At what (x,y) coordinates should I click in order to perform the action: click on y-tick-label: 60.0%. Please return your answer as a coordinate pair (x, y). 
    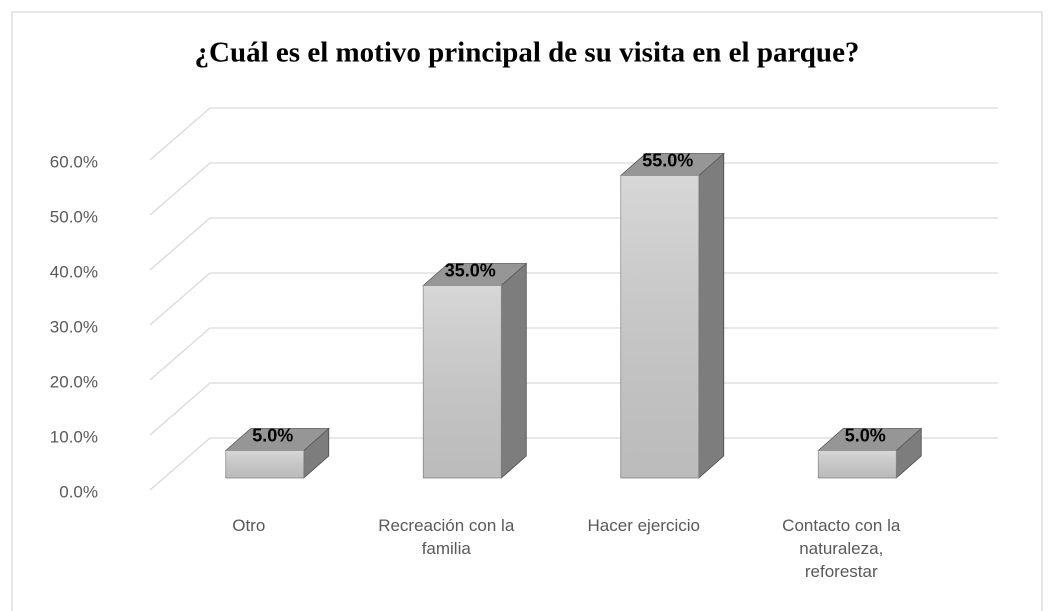
    Looking at the image, I should click on (74, 161).